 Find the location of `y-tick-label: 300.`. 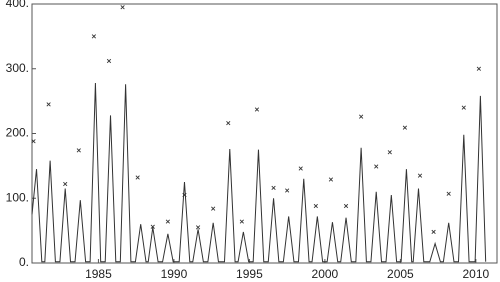

y-tick-label: 300. is located at coordinates (17, 68).